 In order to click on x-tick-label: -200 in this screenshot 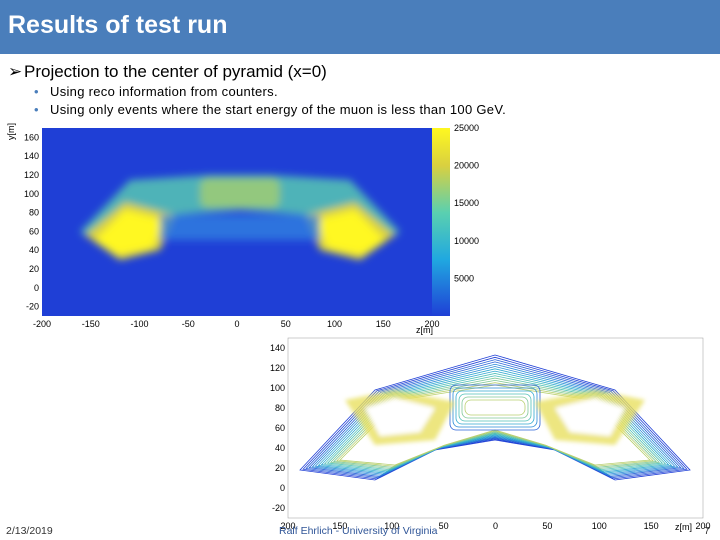, I will do `click(42, 324)`.